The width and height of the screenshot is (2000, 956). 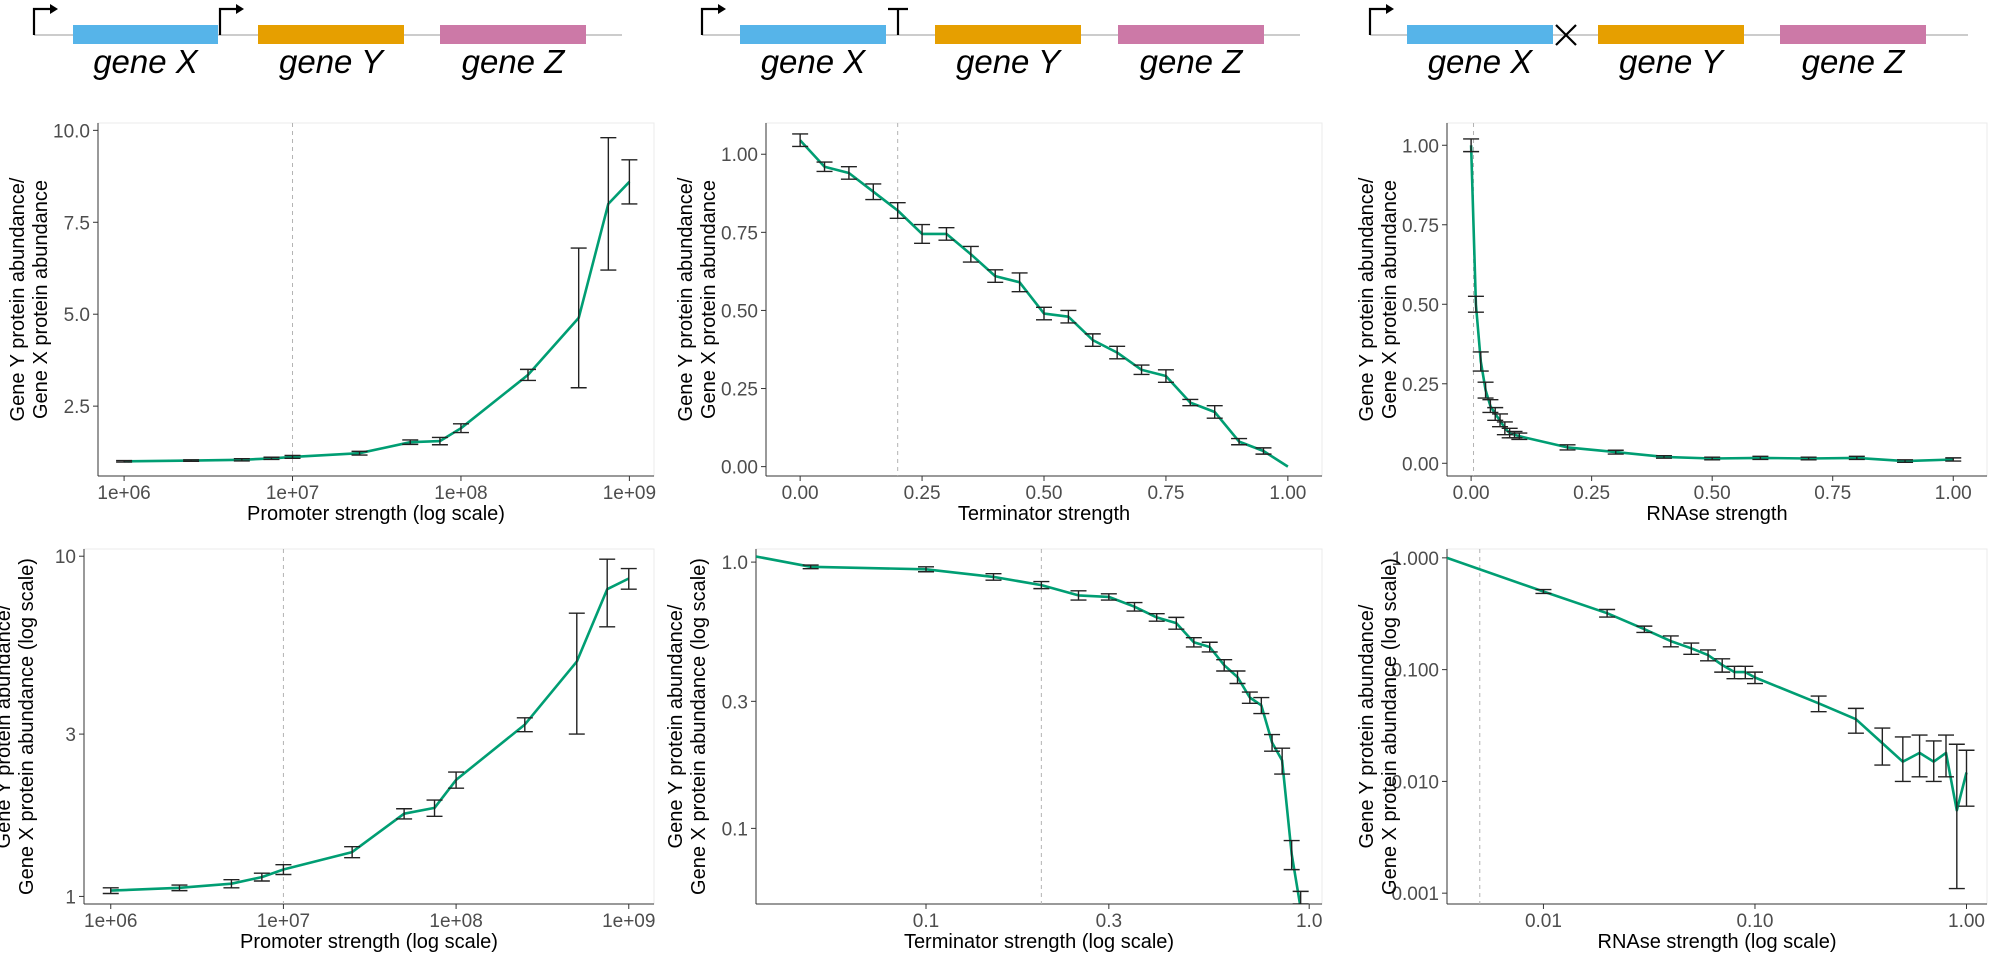 I want to click on y-tick-label: 2.5, so click(x=77, y=407).